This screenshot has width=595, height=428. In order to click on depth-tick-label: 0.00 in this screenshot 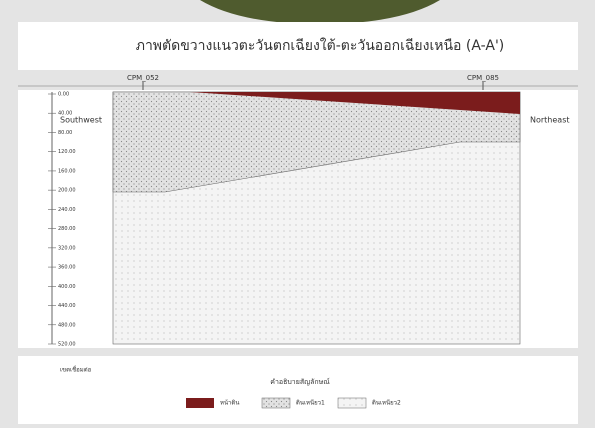, I will do `click(63, 95)`.